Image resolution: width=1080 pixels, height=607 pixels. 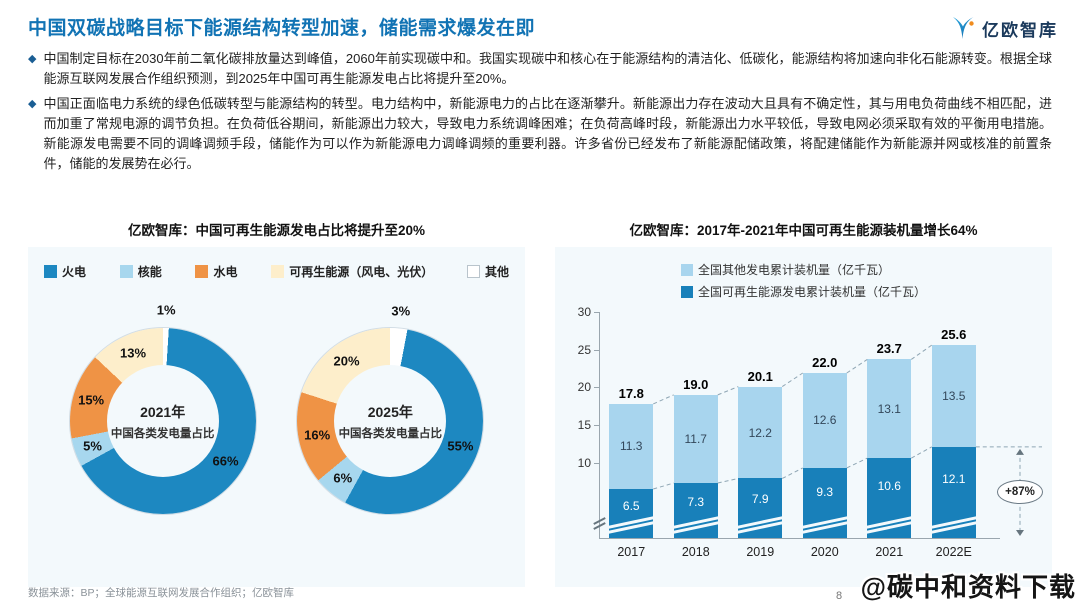 I want to click on brand-logo: 亿欧智库, so click(x=1004, y=28).